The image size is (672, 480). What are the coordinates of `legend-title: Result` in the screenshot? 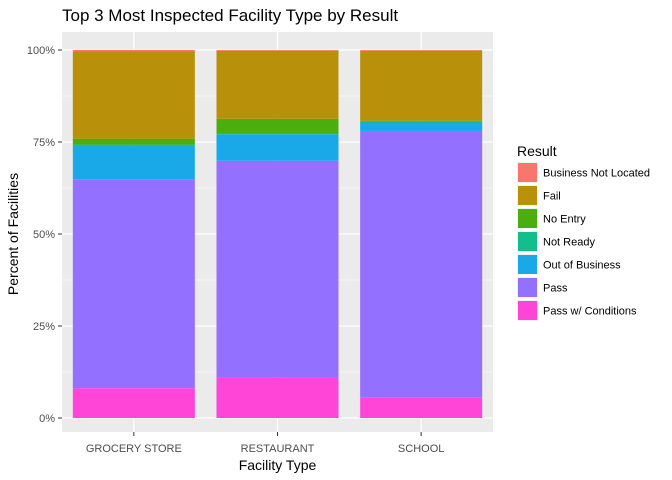 It's located at (537, 151).